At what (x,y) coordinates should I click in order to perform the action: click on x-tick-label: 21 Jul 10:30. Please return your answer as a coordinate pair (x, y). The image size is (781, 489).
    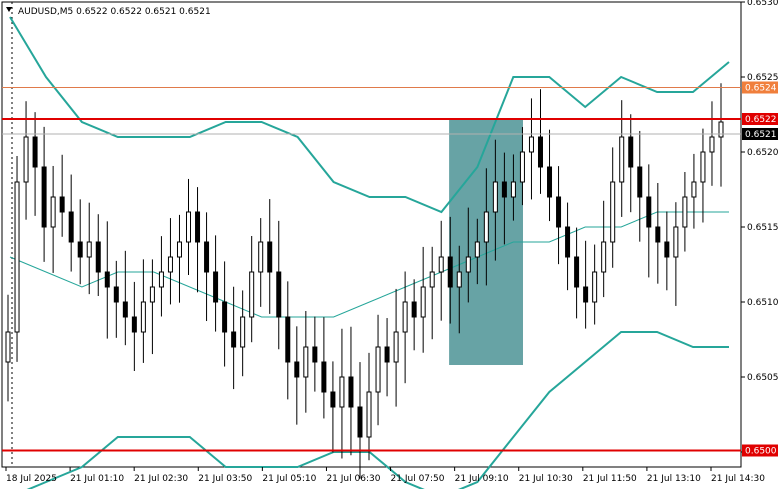
    Looking at the image, I should click on (546, 479).